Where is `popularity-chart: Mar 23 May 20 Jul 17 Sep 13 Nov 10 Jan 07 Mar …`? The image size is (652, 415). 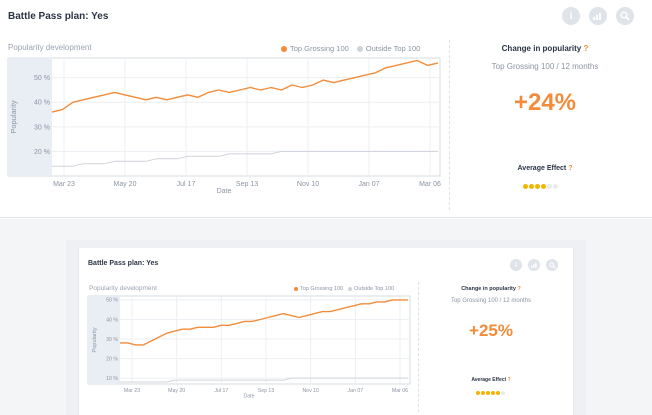
popularity-chart: Mar 23 May 20 Jul 17 Sep 13 Nov 10 Jan 07 Mar … is located at coordinates (249, 347).